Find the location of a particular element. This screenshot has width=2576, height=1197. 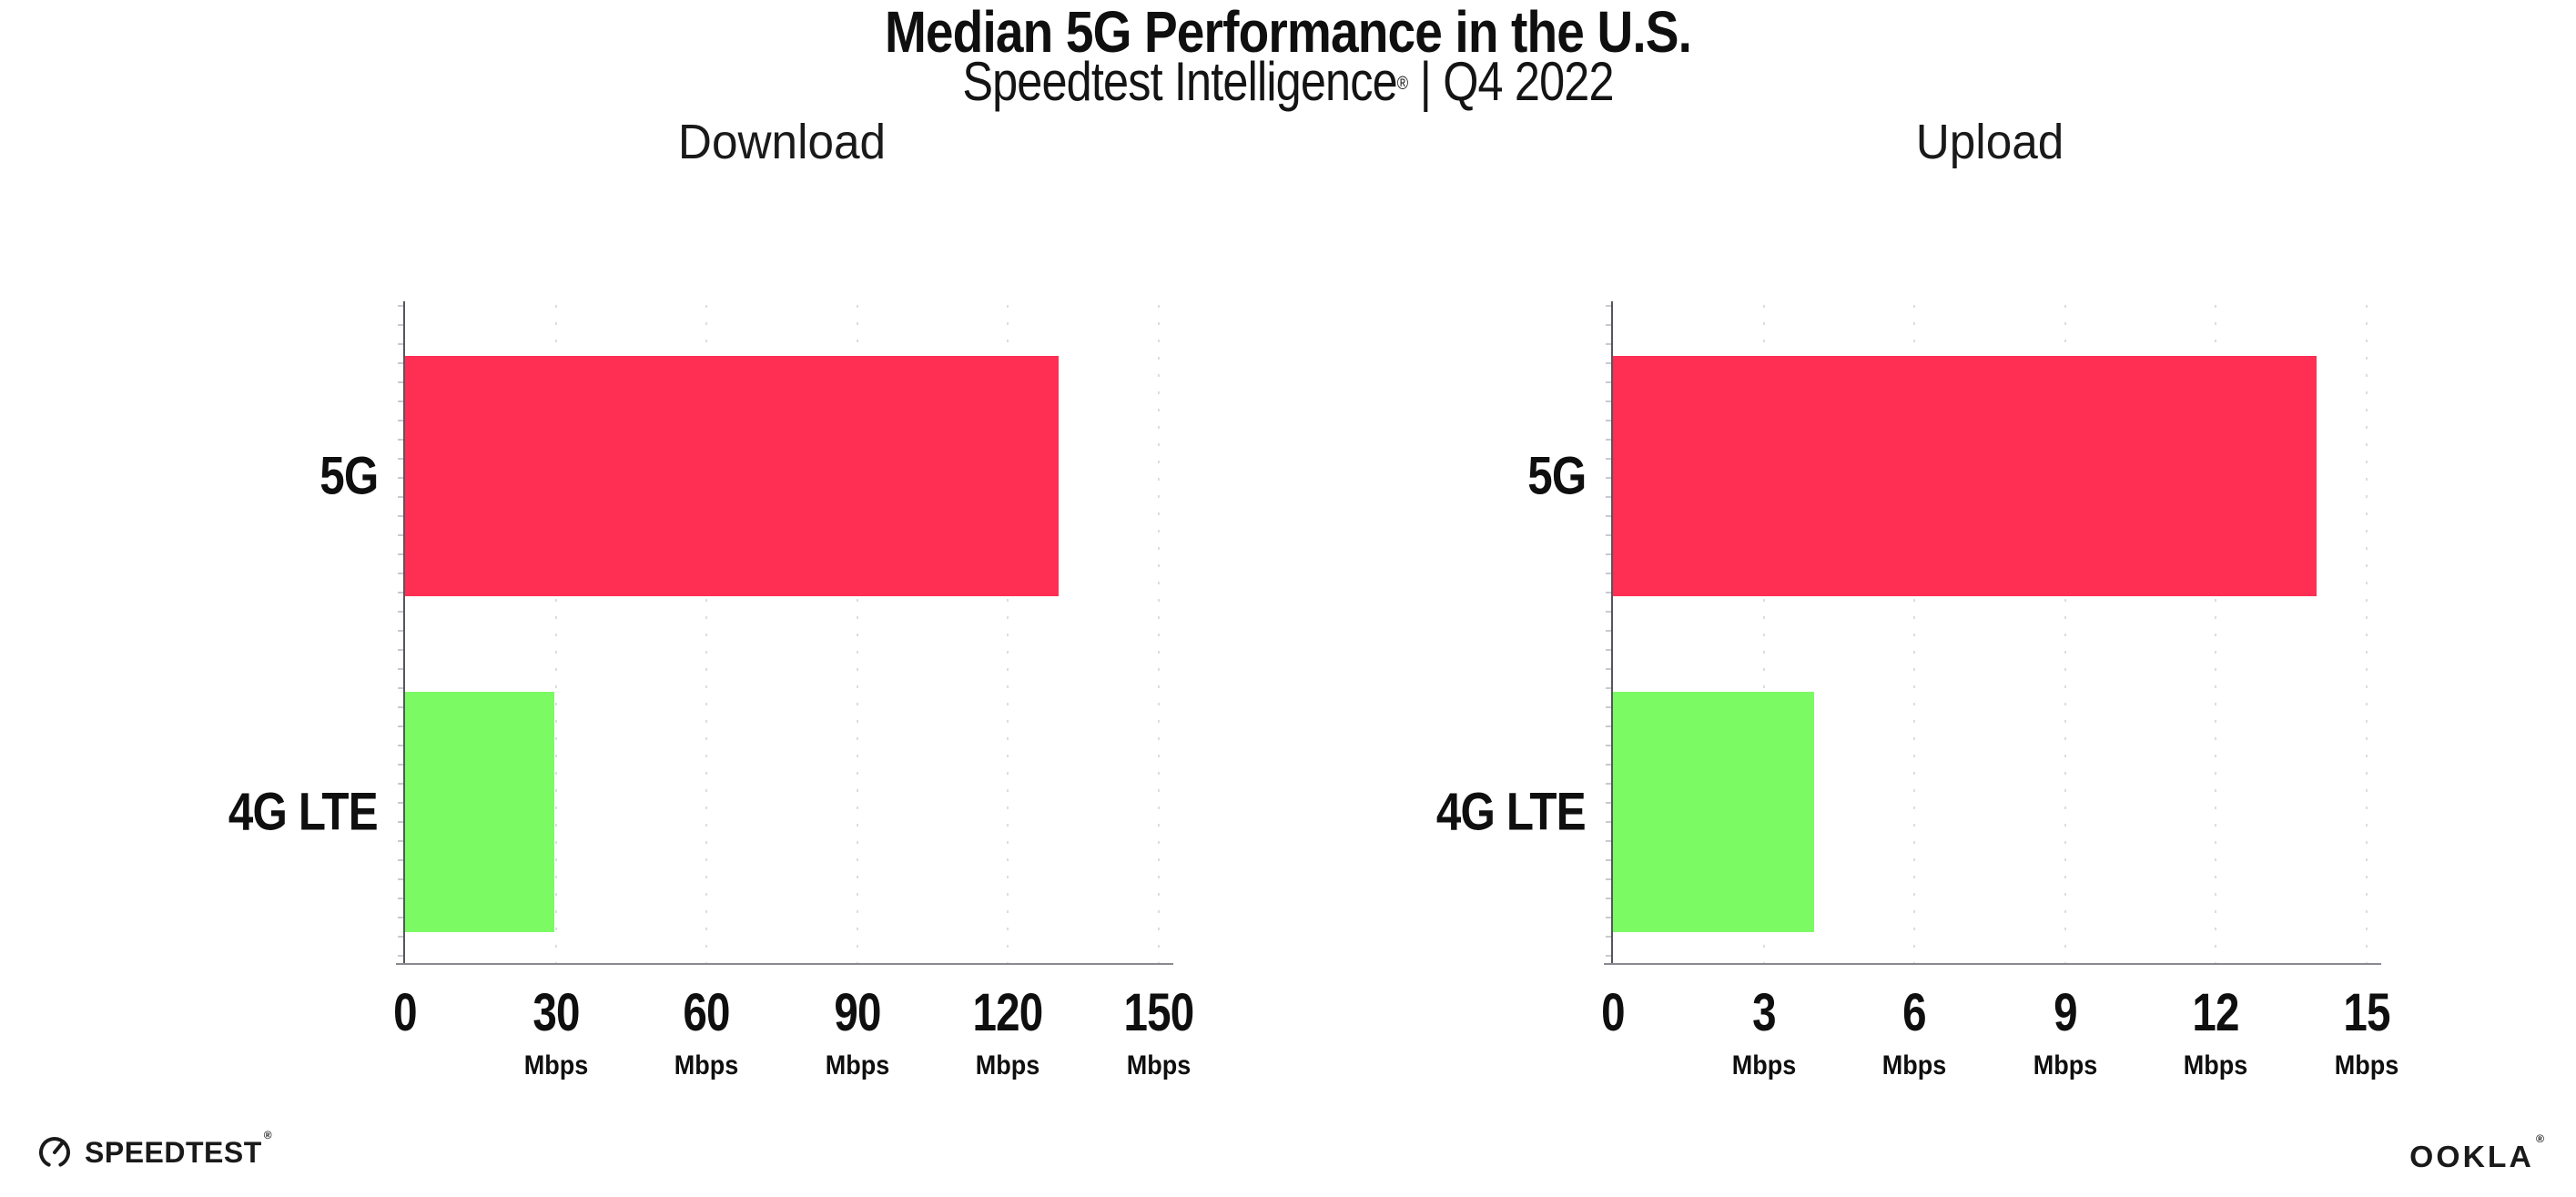

x-tick-number: 3 is located at coordinates (1763, 1012).